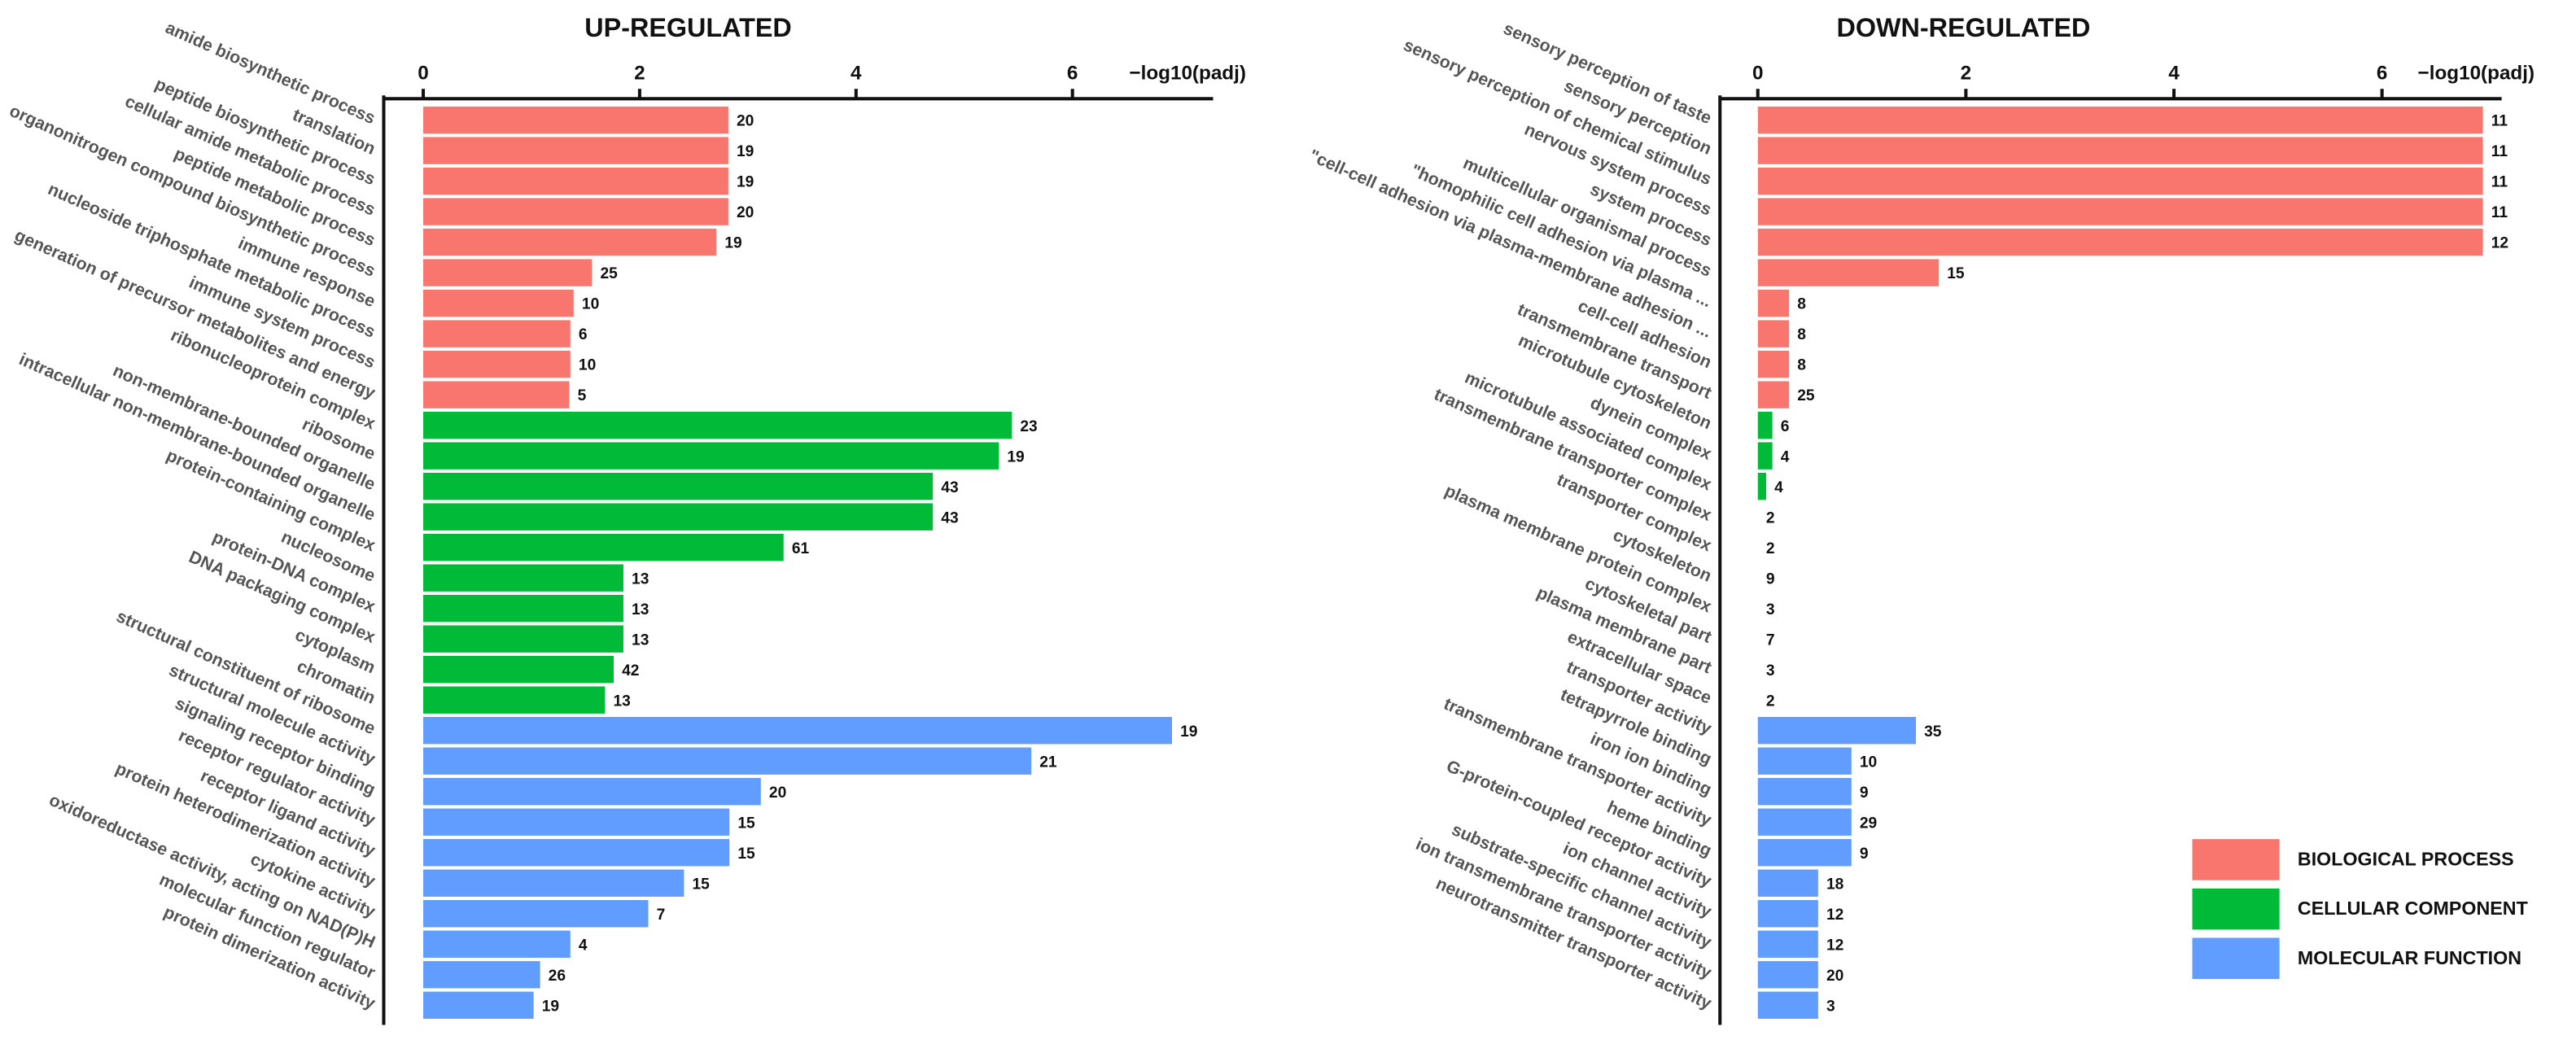 Image resolution: width=2576 pixels, height=1053 pixels. I want to click on x-tick-label: 0, so click(1758, 73).